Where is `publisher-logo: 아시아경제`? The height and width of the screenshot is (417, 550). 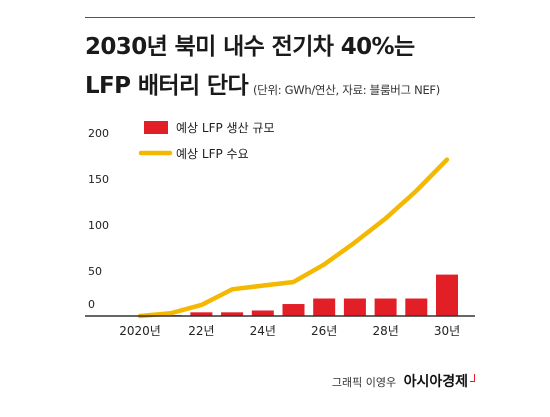
publisher-logo: 아시아경제 is located at coordinates (435, 382).